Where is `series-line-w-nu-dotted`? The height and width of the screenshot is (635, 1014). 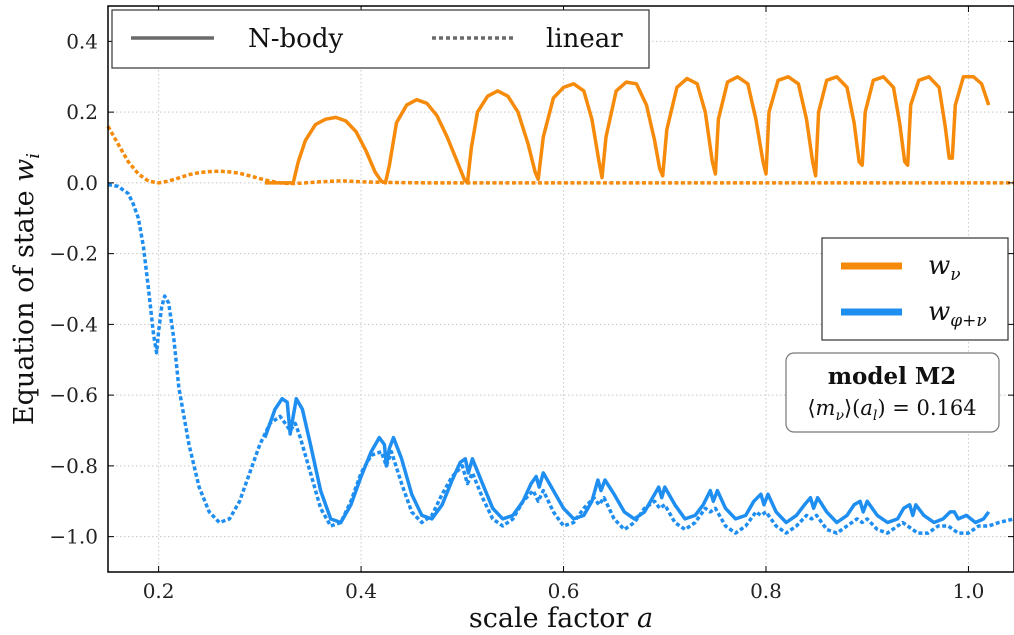 series-line-w-nu-dotted is located at coordinates (560, 155).